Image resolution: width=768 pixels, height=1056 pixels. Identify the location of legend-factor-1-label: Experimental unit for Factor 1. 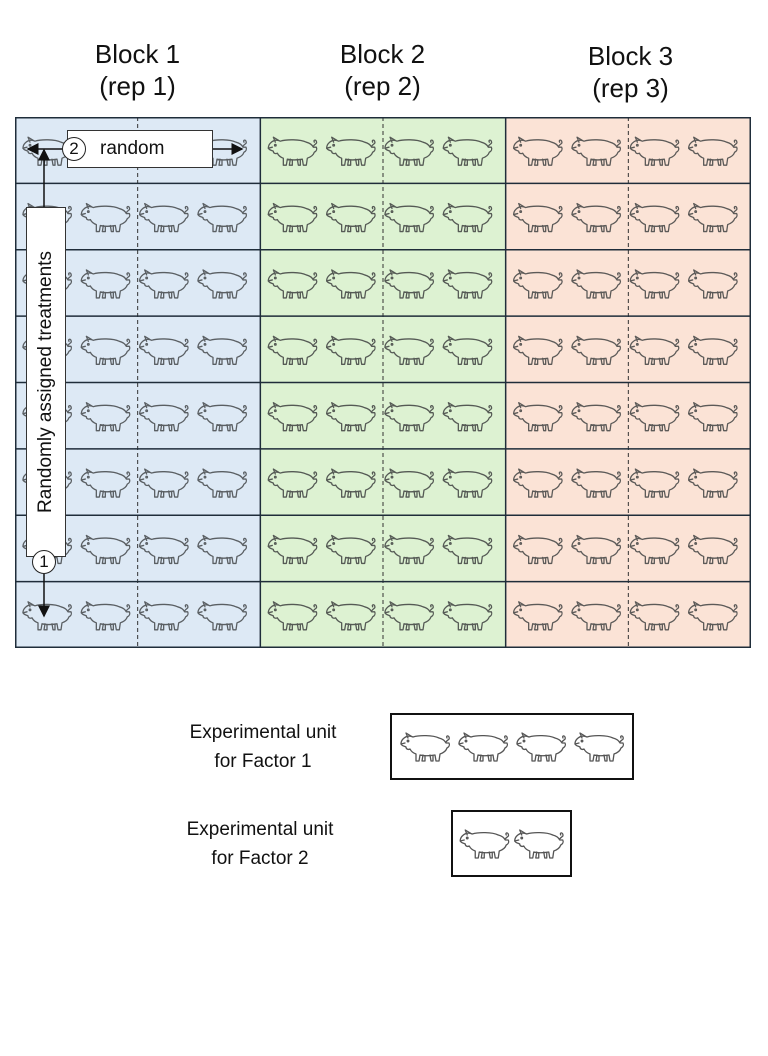
(263, 747).